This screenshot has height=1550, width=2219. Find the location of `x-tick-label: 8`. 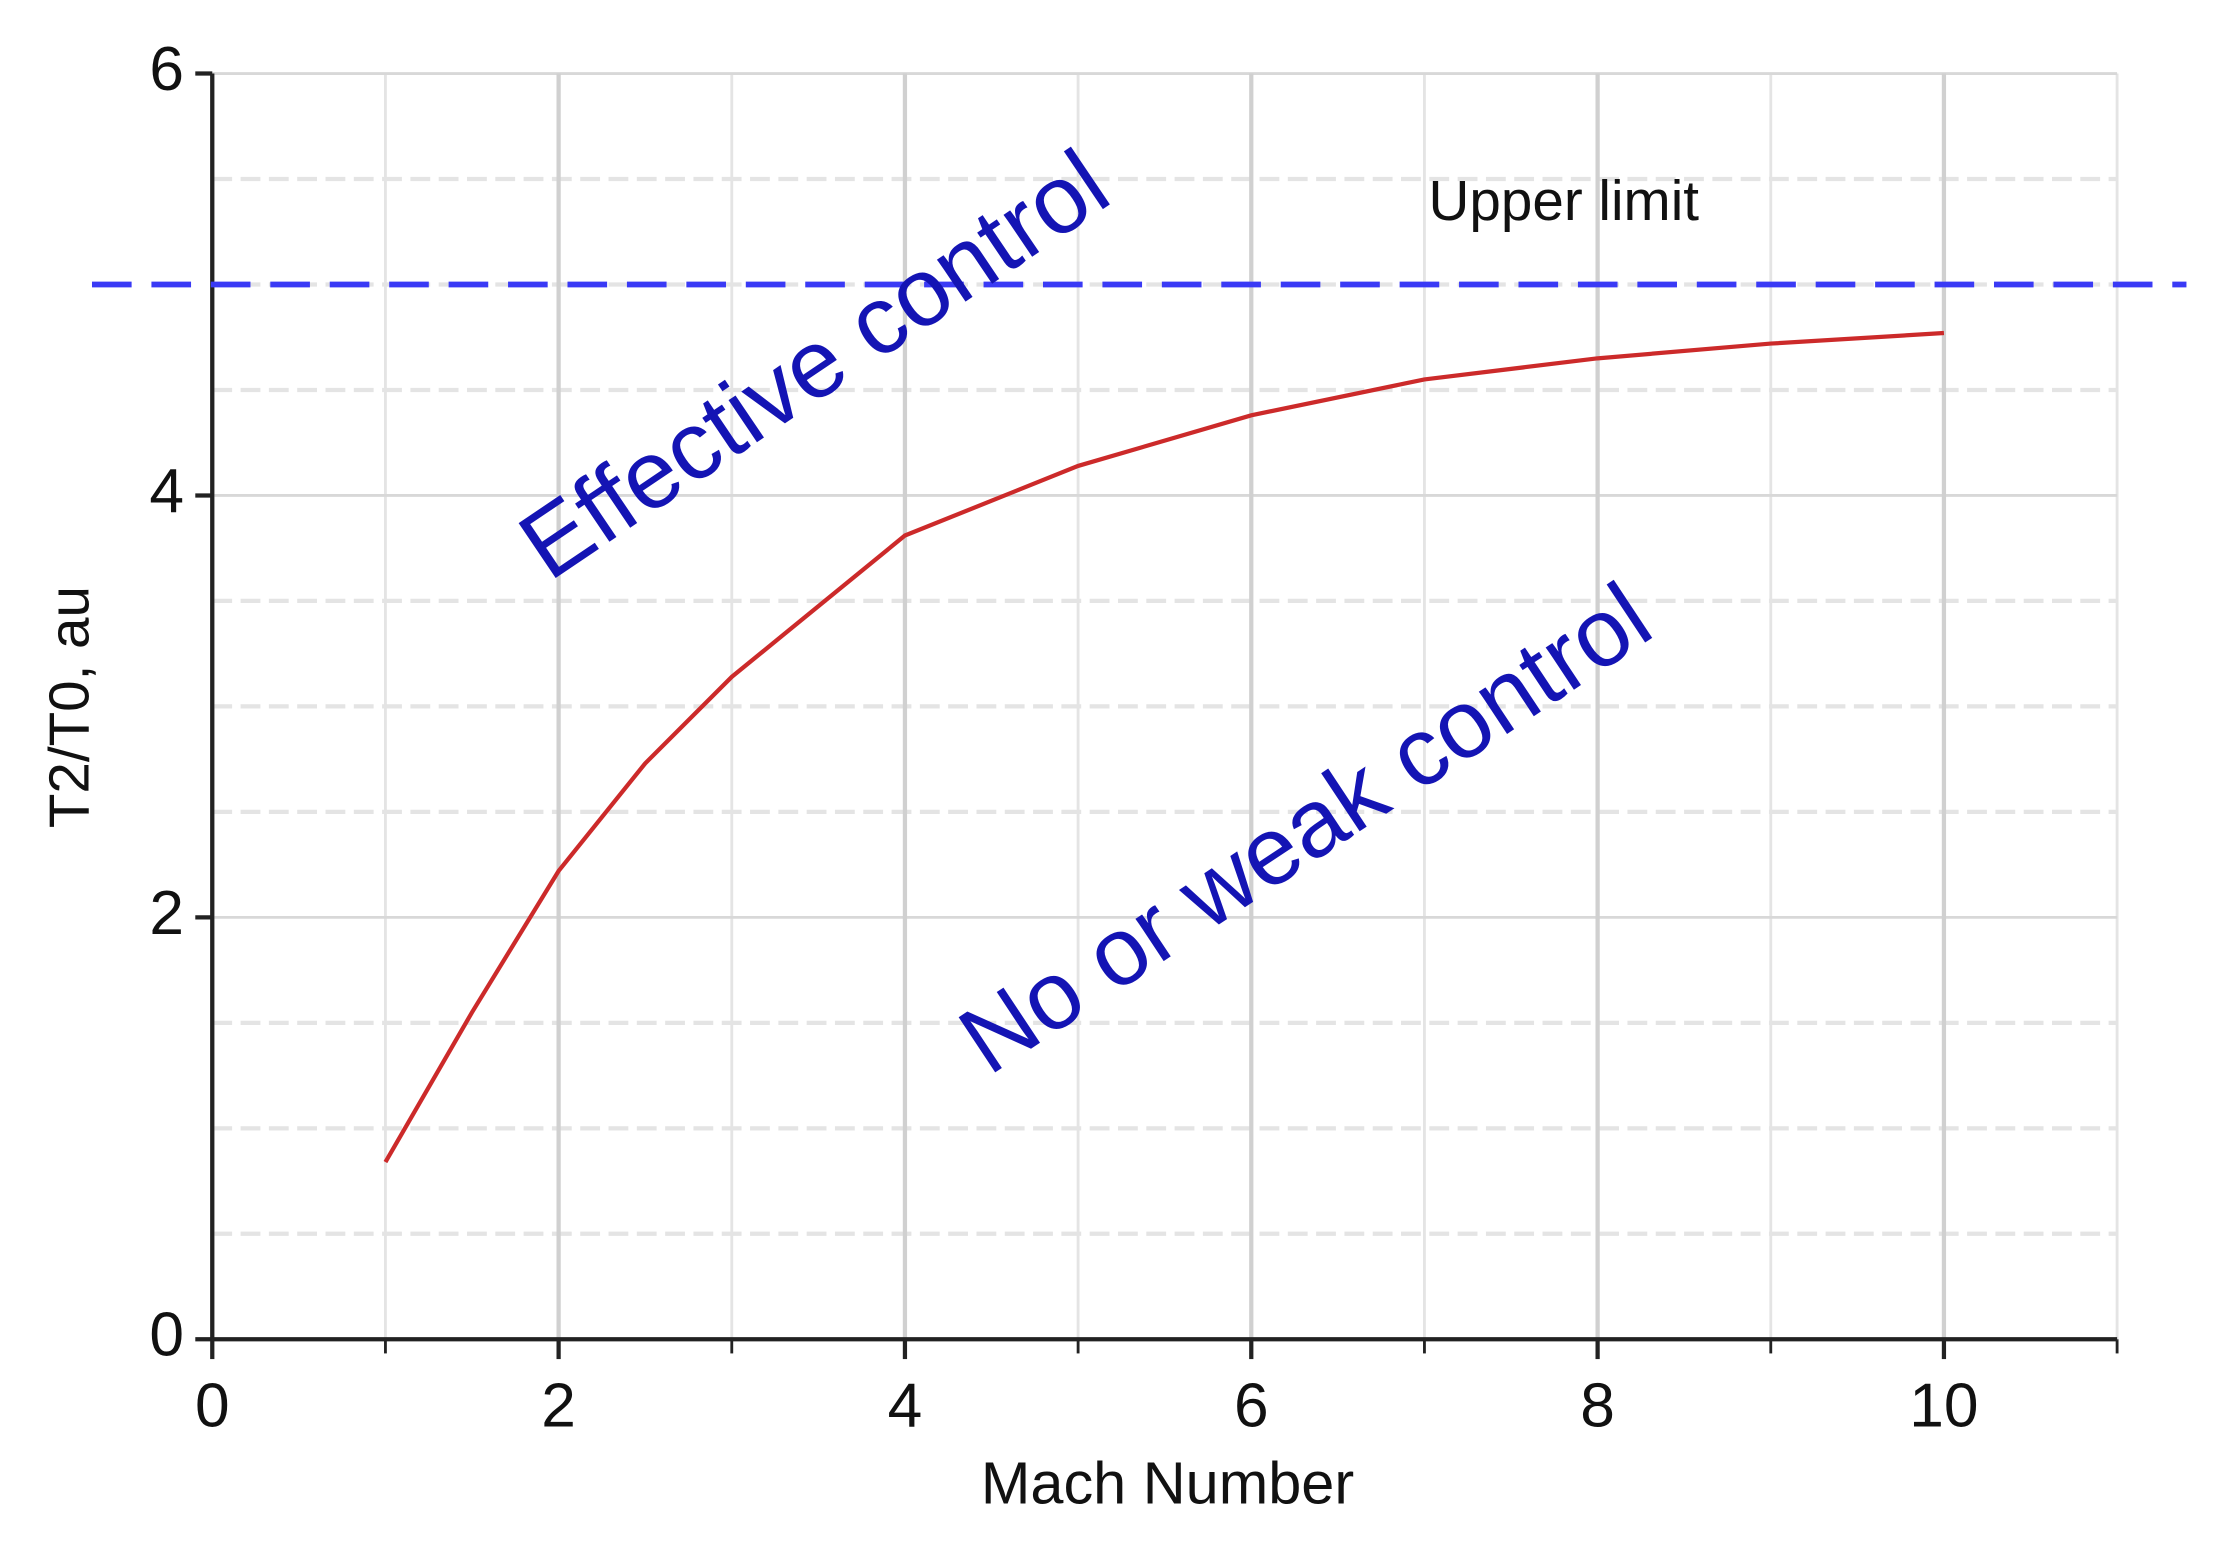

x-tick-label: 8 is located at coordinates (1597, 1405).